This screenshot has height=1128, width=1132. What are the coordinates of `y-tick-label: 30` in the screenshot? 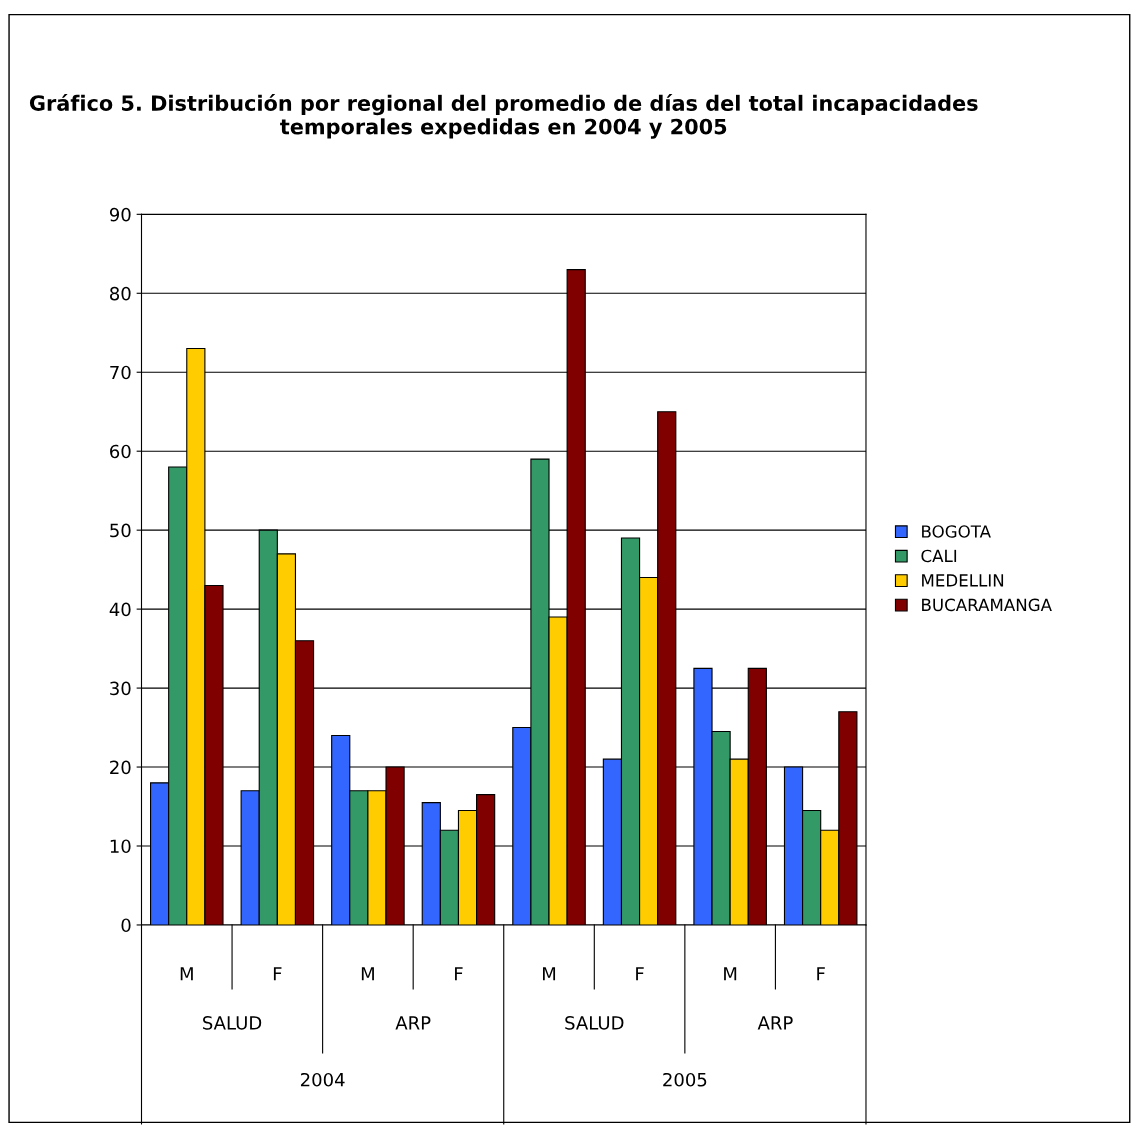 It's located at (120, 688).